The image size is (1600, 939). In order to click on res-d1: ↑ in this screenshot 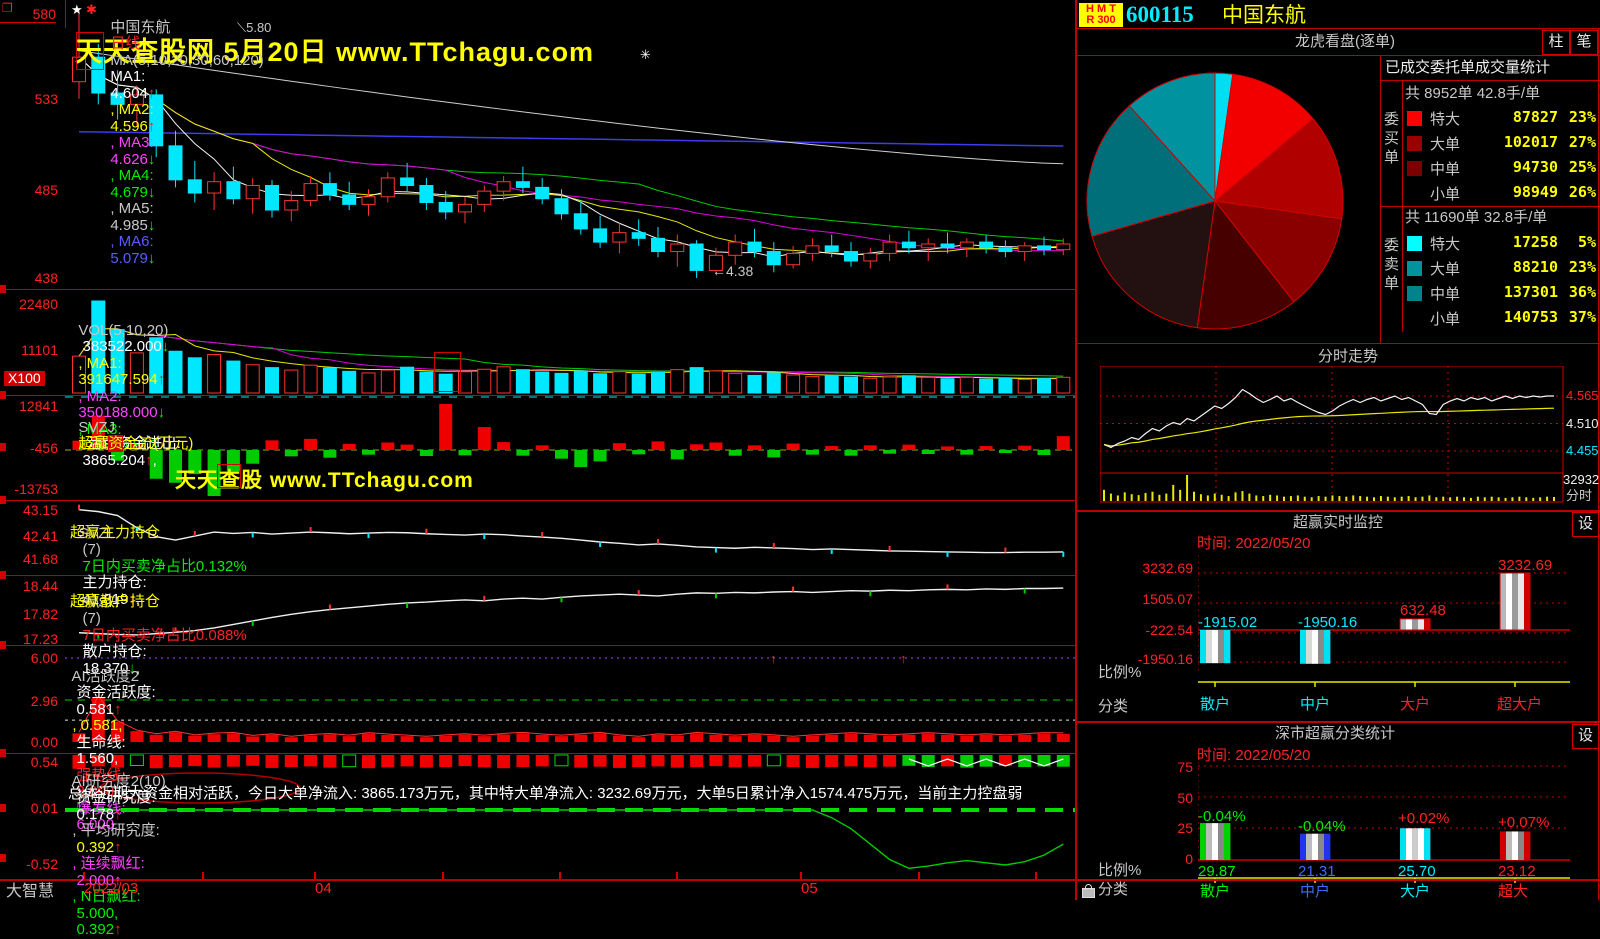, I will do `click(118, 814)`.